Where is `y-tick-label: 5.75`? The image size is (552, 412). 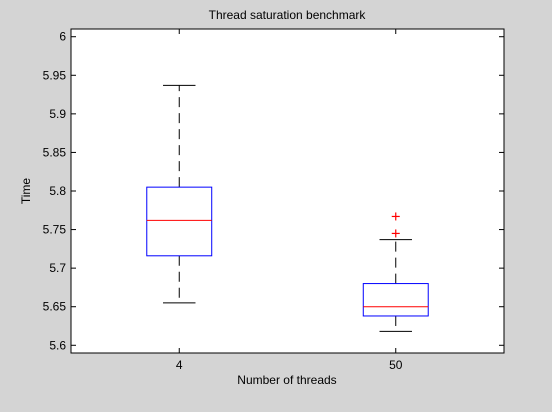 y-tick-label: 5.75 is located at coordinates (55, 230).